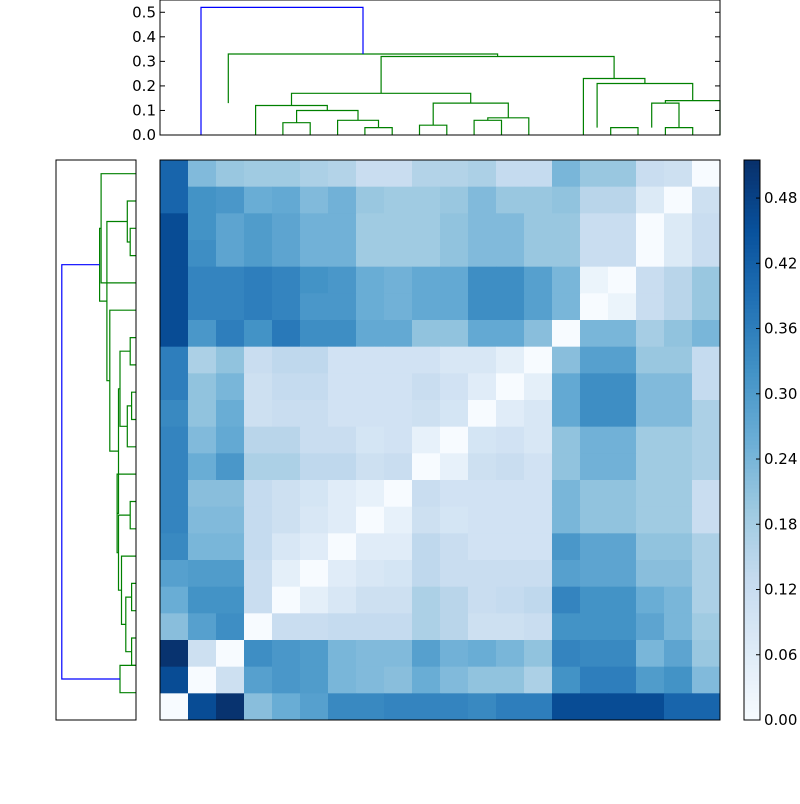 This screenshot has width=800, height=804. What do you see at coordinates (144, 110) in the screenshot?
I see `top-dendrogram-tick-label: 0.1` at bounding box center [144, 110].